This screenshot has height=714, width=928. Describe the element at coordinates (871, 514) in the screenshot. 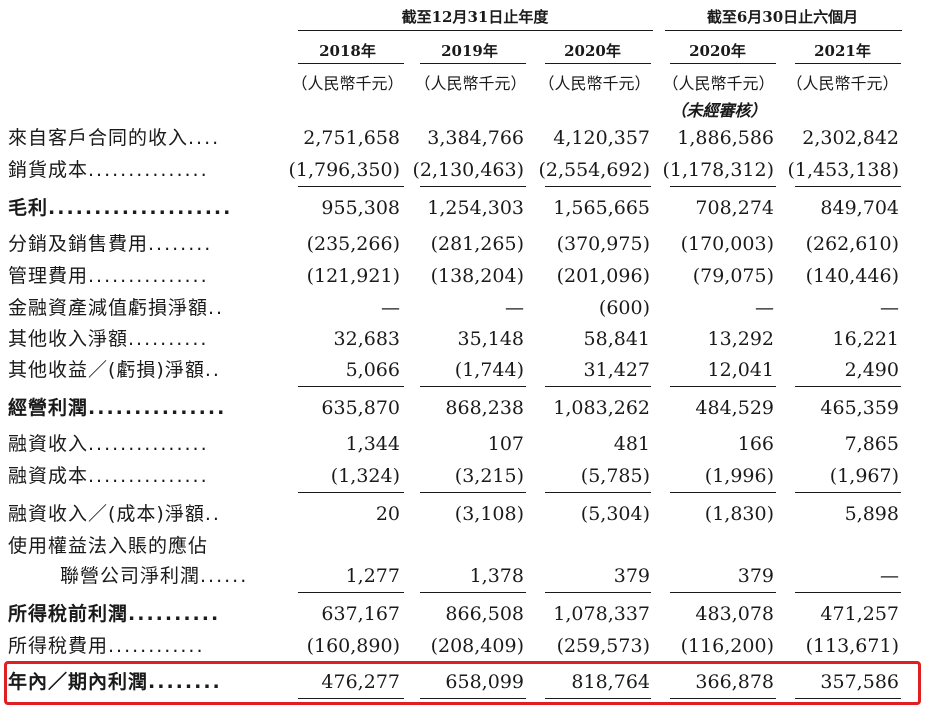

I see `value-cell-col-4: 5,898` at that location.